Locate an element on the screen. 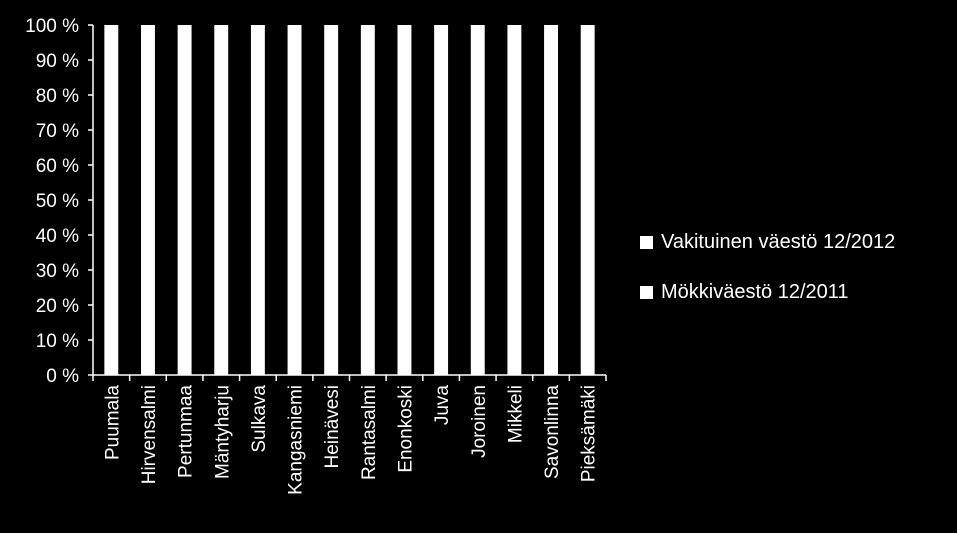 This screenshot has width=957, height=533. x-tick-label: Pieksämäki is located at coordinates (589, 433).